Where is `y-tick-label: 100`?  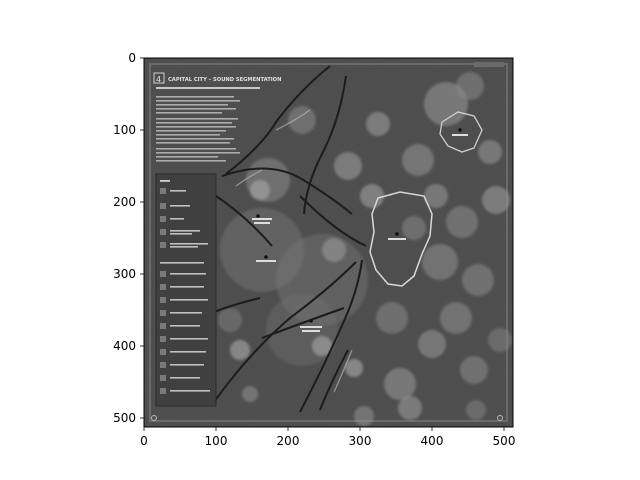 y-tick-label: 100 is located at coordinates (124, 130).